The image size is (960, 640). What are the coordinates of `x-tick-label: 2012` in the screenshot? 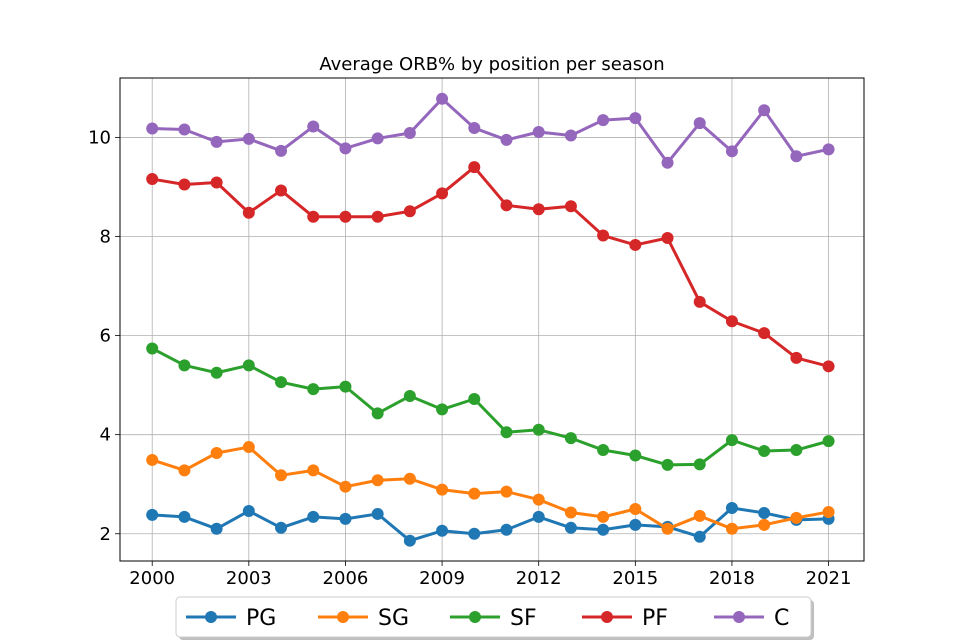 It's located at (539, 578).